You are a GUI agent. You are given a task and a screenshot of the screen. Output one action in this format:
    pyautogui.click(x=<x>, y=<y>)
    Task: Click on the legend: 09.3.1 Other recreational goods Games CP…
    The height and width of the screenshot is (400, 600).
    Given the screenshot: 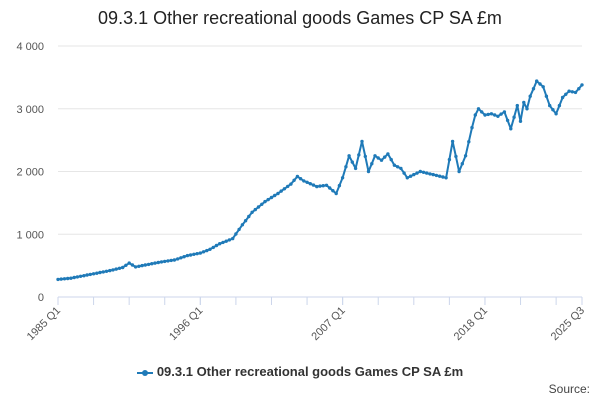 What is the action you would take?
    pyautogui.click(x=300, y=371)
    